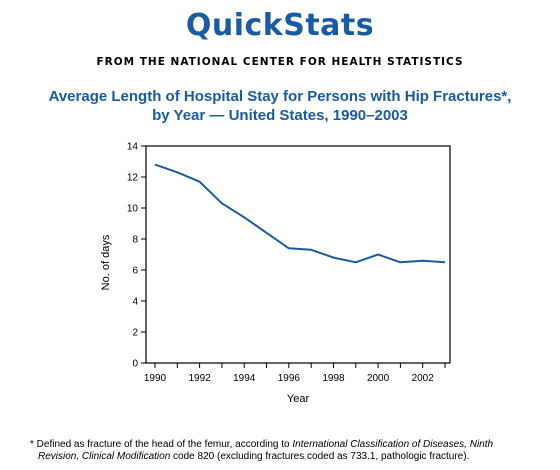 This screenshot has width=560, height=470. I want to click on footnote-text-c: Revision, Clinical Modification, so click(104, 456).